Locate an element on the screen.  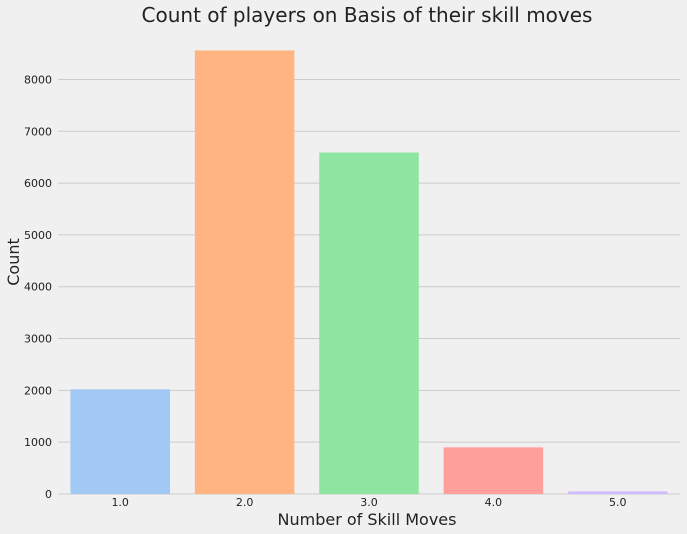
y-tick-label: 6000 is located at coordinates (38, 183).